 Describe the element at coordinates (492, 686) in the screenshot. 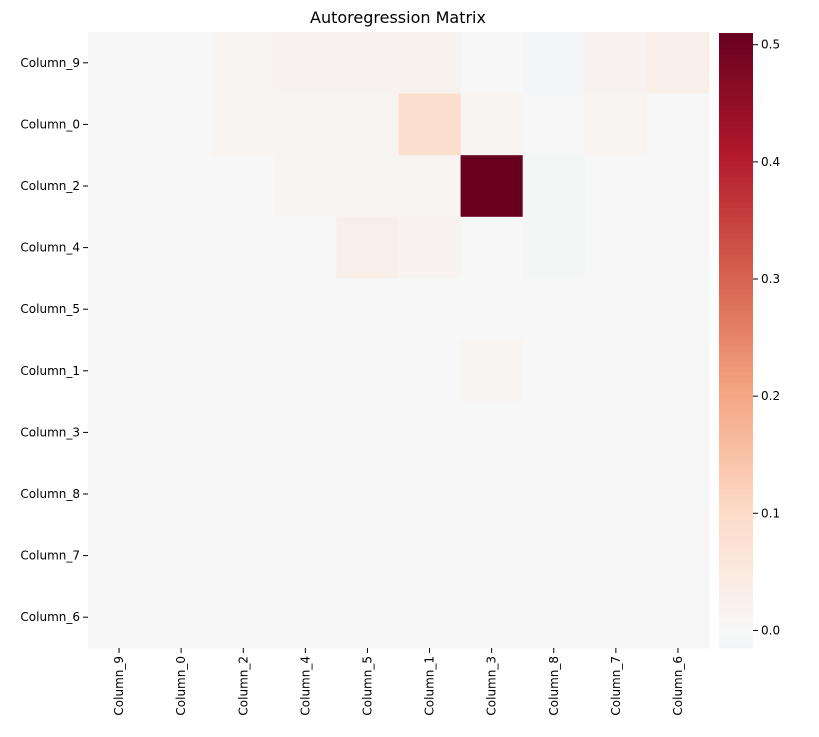

I see `x-tick-label: Column_3` at that location.